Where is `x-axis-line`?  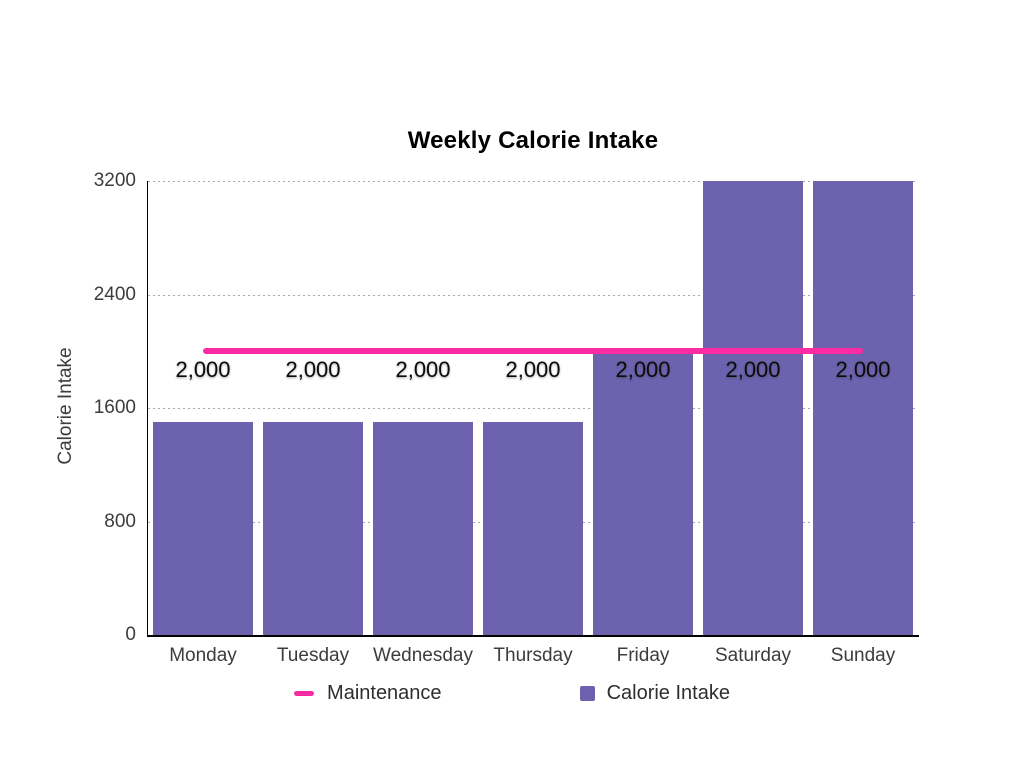 x-axis-line is located at coordinates (533, 636).